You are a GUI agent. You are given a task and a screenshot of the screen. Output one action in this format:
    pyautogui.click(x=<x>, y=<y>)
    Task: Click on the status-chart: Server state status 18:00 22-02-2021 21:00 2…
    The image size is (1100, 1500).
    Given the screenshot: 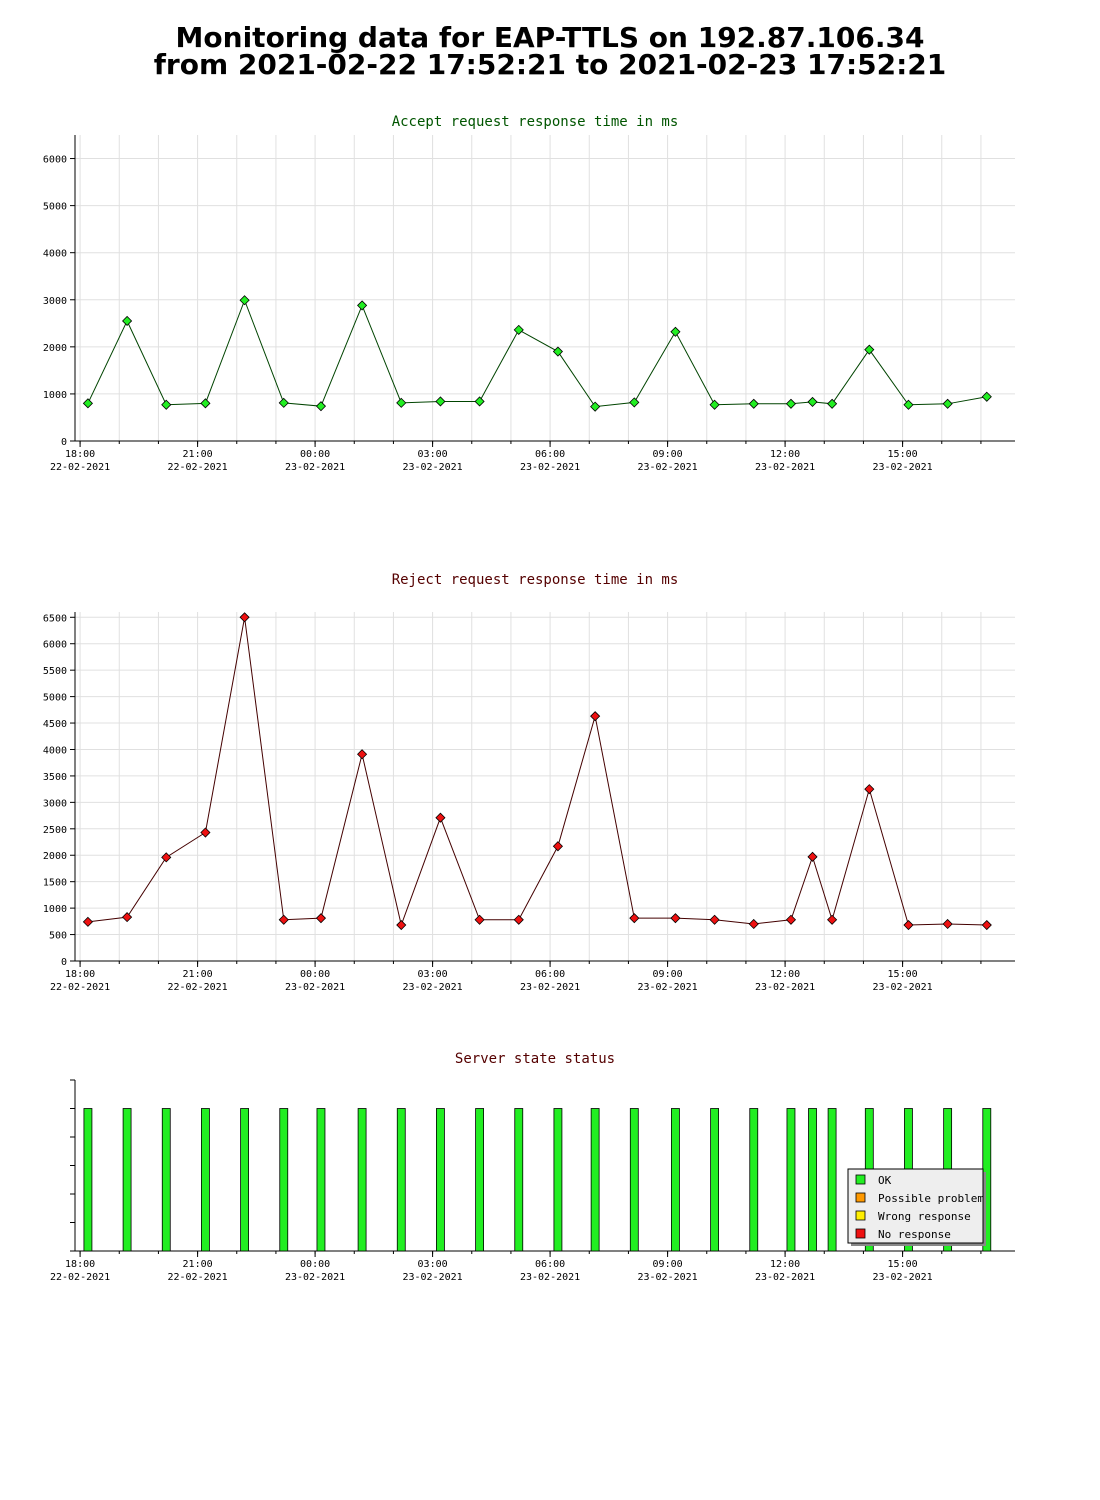 What is the action you would take?
    pyautogui.click(x=532, y=1167)
    